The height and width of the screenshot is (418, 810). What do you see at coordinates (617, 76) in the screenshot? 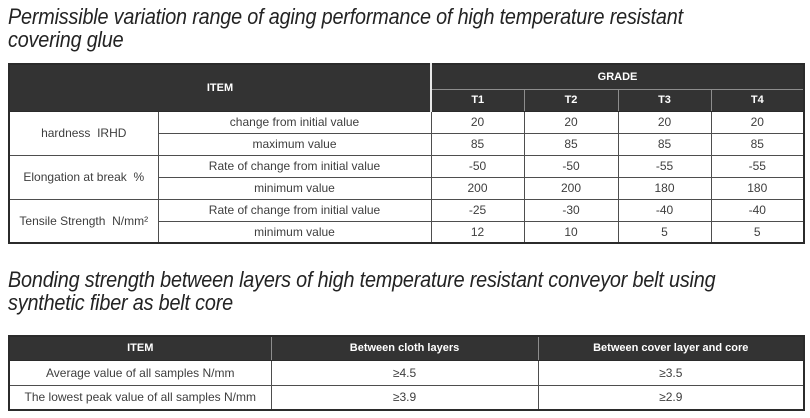
I see `table1-header-grade: GRADE` at bounding box center [617, 76].